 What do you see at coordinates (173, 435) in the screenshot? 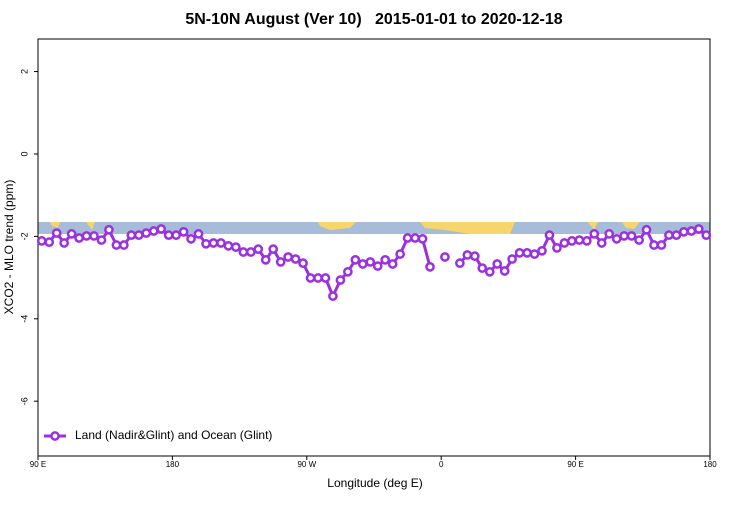
I see `legend-label: Land (Nadir&Glint) and Ocean (Glint)` at bounding box center [173, 435].